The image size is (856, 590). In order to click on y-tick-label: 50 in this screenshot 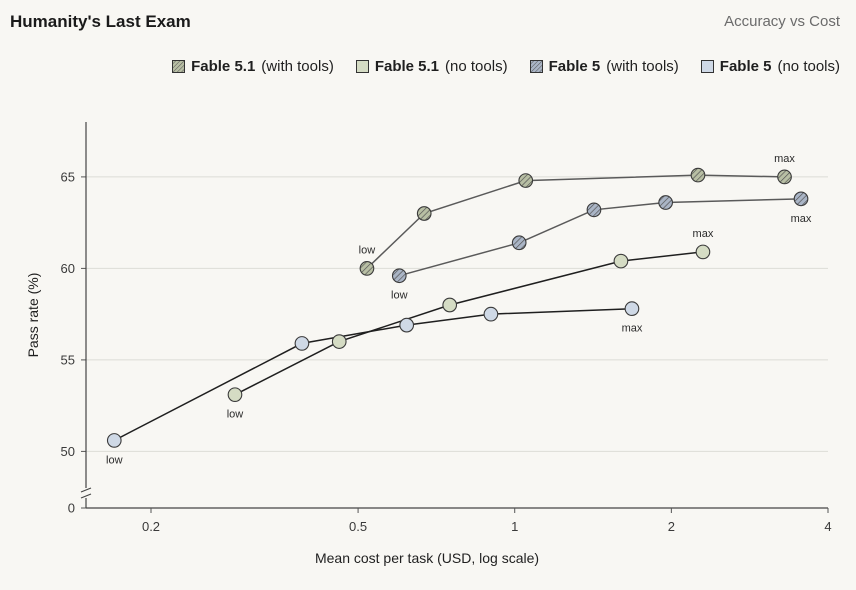, I will do `click(68, 451)`.